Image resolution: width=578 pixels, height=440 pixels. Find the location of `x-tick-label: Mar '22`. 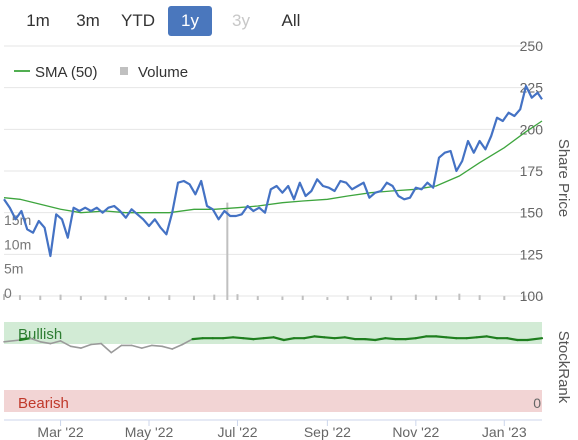

x-tick-label: Mar '22 is located at coordinates (60, 432).